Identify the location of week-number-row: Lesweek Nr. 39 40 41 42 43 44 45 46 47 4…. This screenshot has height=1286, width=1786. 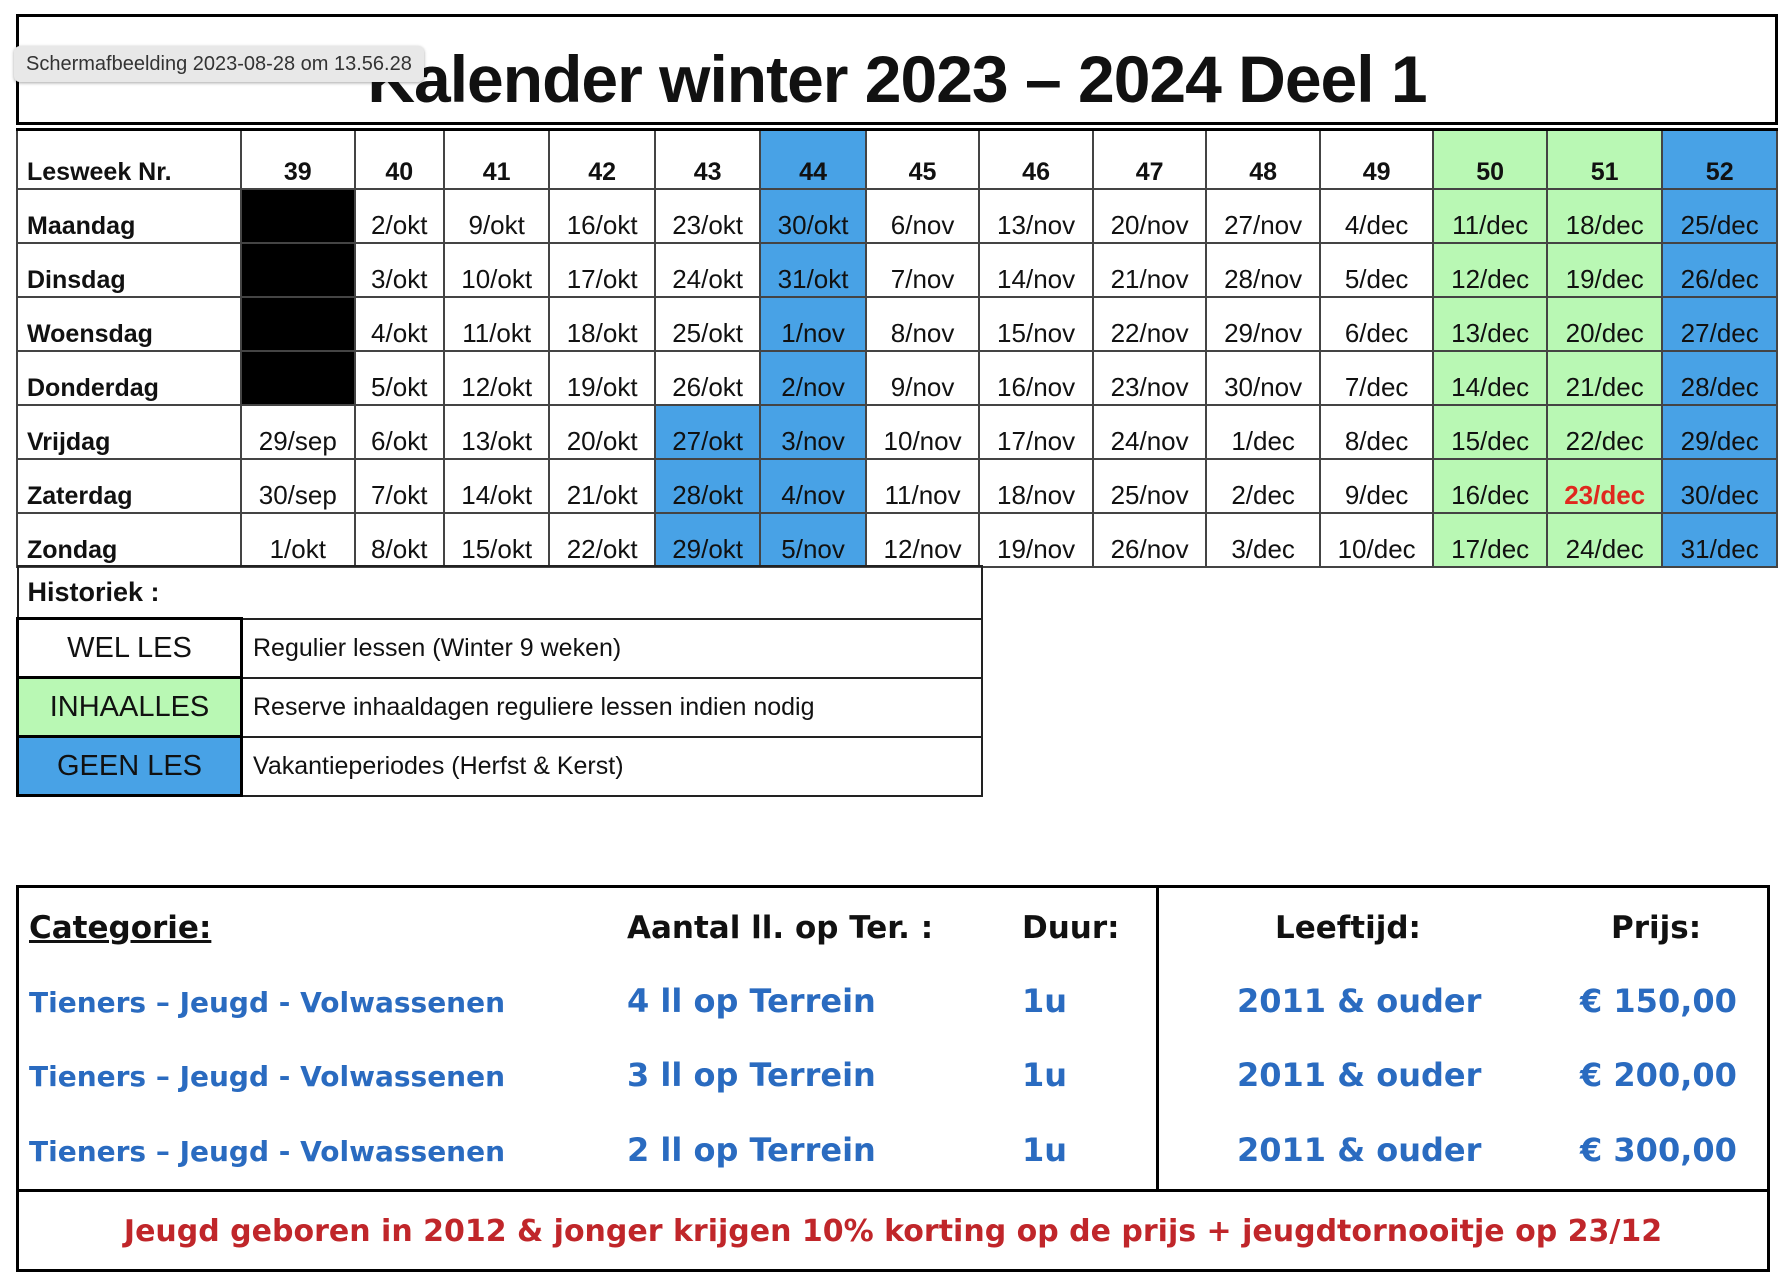
(896, 159).